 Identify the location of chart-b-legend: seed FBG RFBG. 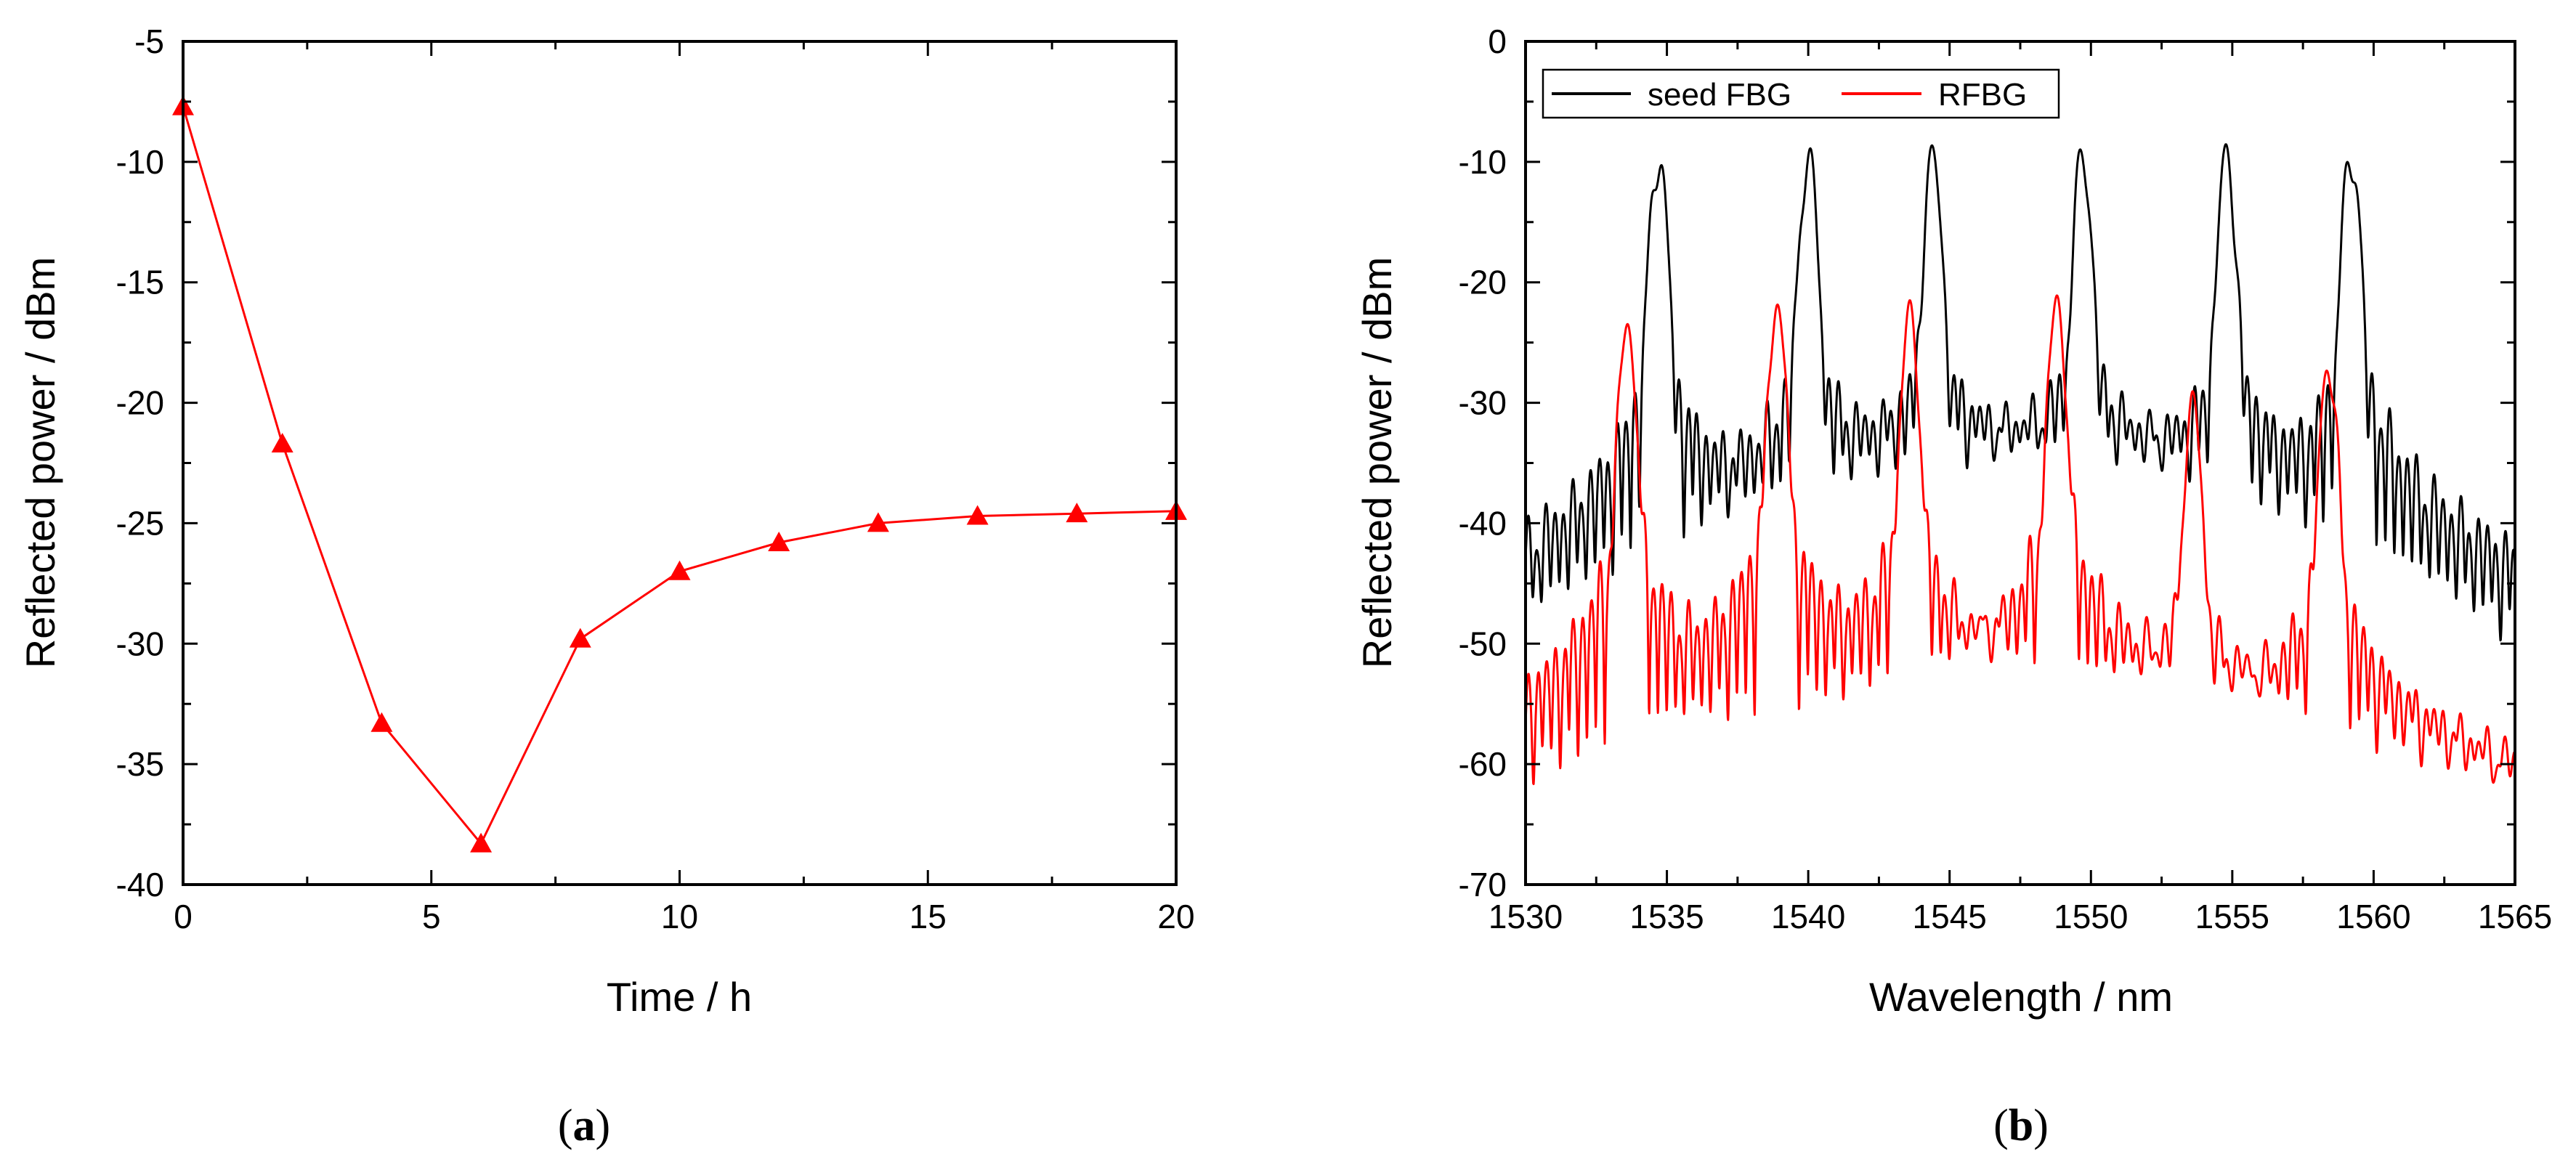
(1801, 93).